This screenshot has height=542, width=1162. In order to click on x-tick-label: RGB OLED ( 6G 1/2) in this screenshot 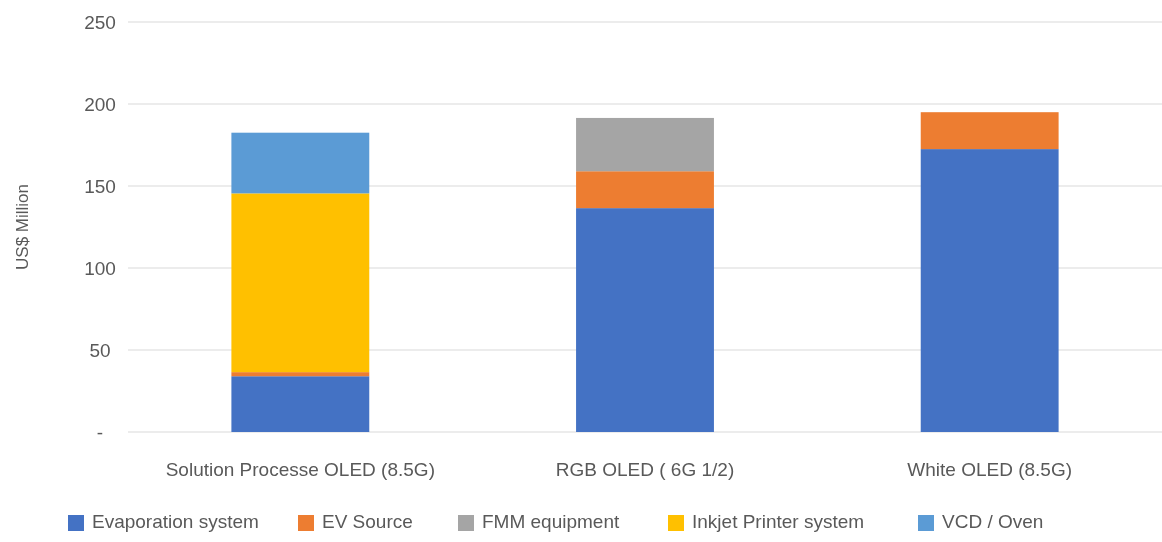, I will do `click(645, 469)`.